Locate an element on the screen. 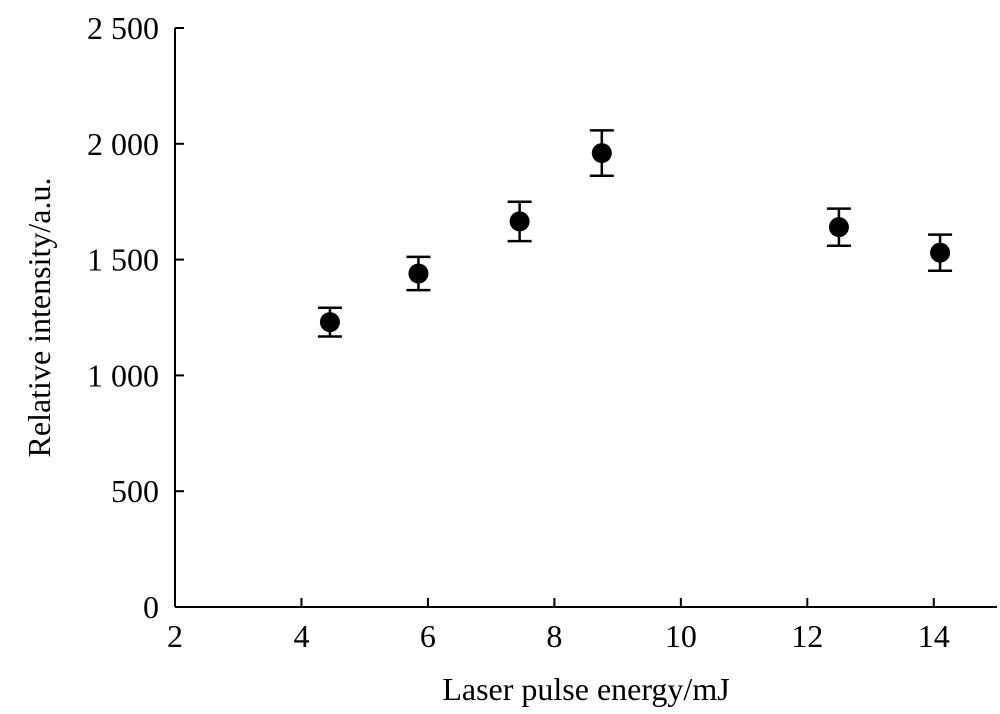 This screenshot has width=1000, height=714. x-tick-label: 4 is located at coordinates (301, 636).